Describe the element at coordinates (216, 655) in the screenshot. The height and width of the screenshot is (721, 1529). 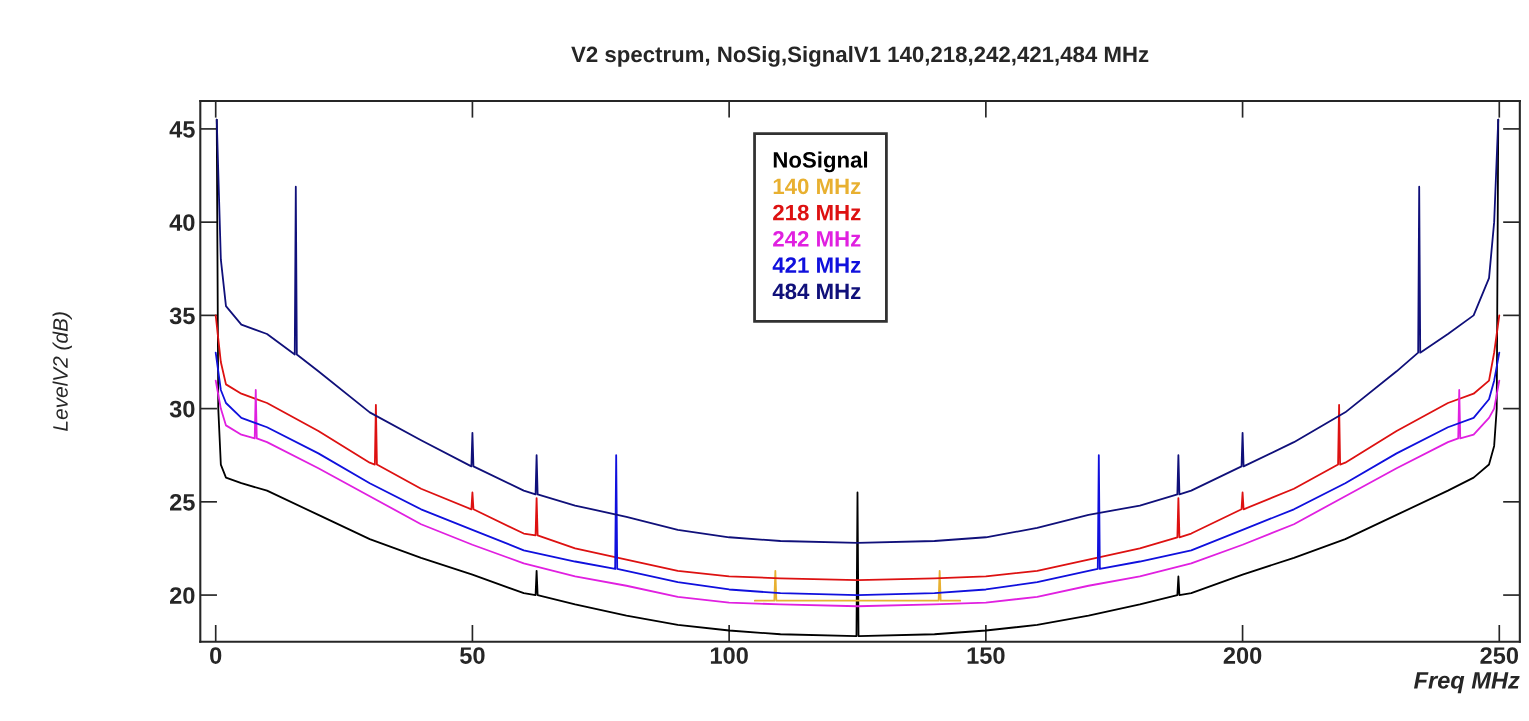
I see `x-tick-label: 0` at that location.